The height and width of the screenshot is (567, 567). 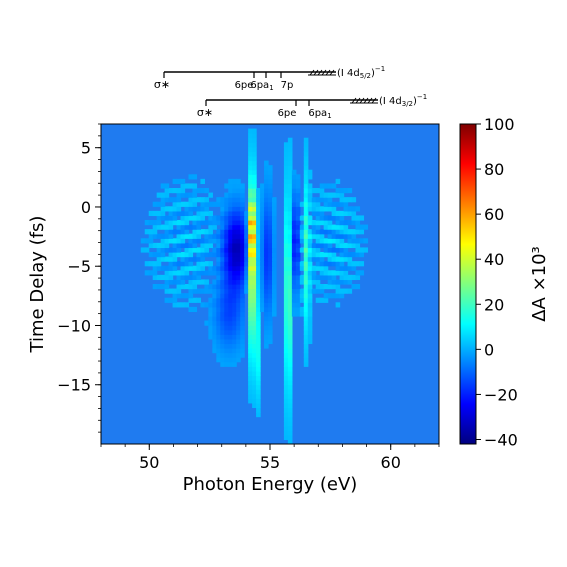 I want to click on y-tick-label: −5, so click(x=79, y=266).